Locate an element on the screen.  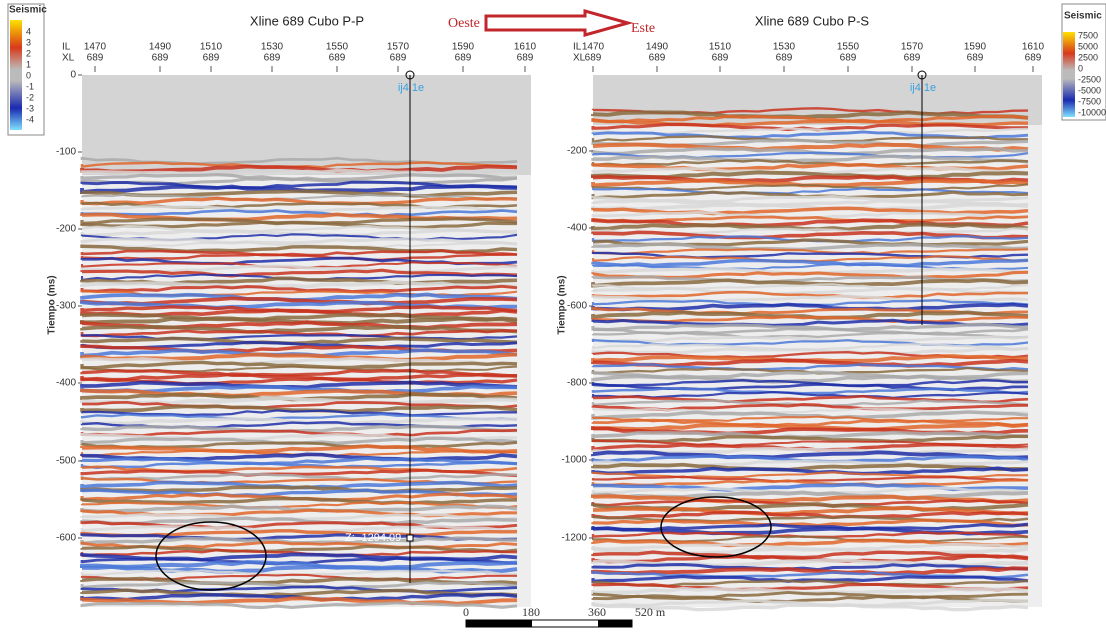
legend-label: -2 is located at coordinates (30, 97).